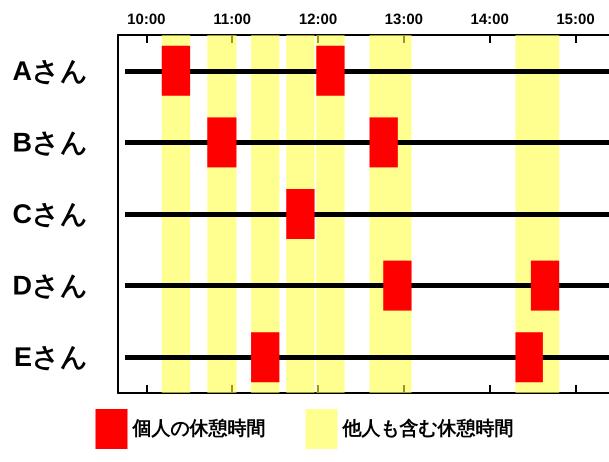 The image size is (609, 462). I want to click on y-tick-label: Bさん, so click(50, 142).